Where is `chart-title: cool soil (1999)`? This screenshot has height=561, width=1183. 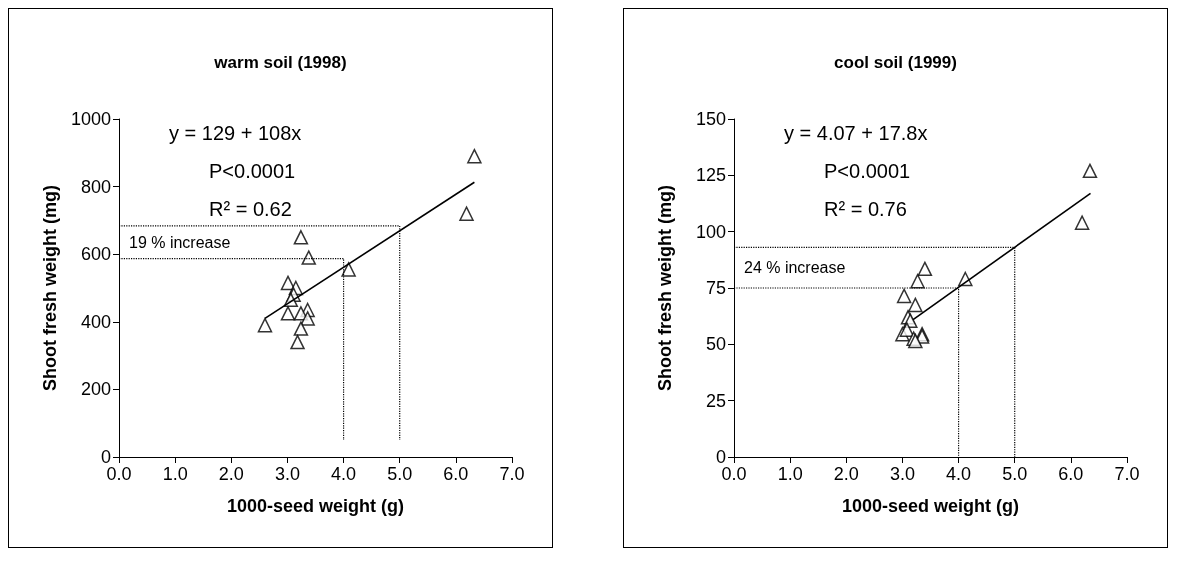
chart-title: cool soil (1999) is located at coordinates (895, 62).